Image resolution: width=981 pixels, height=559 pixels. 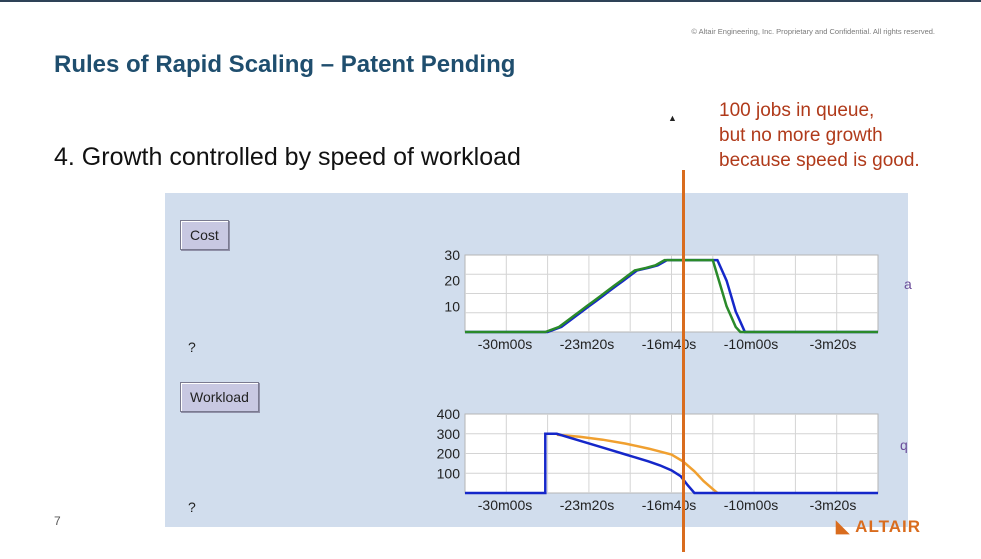 What do you see at coordinates (219, 397) in the screenshot?
I see `workload-button: Workload` at bounding box center [219, 397].